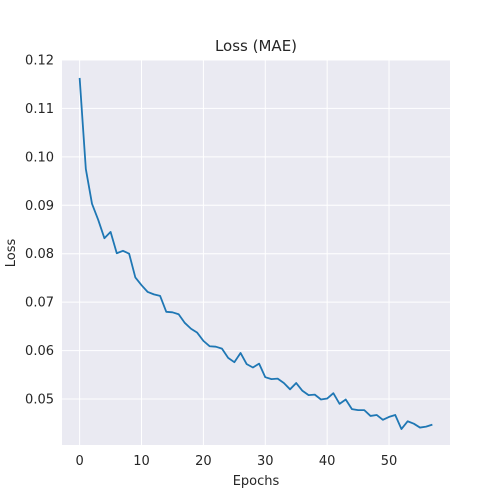 The height and width of the screenshot is (500, 500). Describe the element at coordinates (39, 206) in the screenshot. I see `y-tick-label: 0.09` at that location.